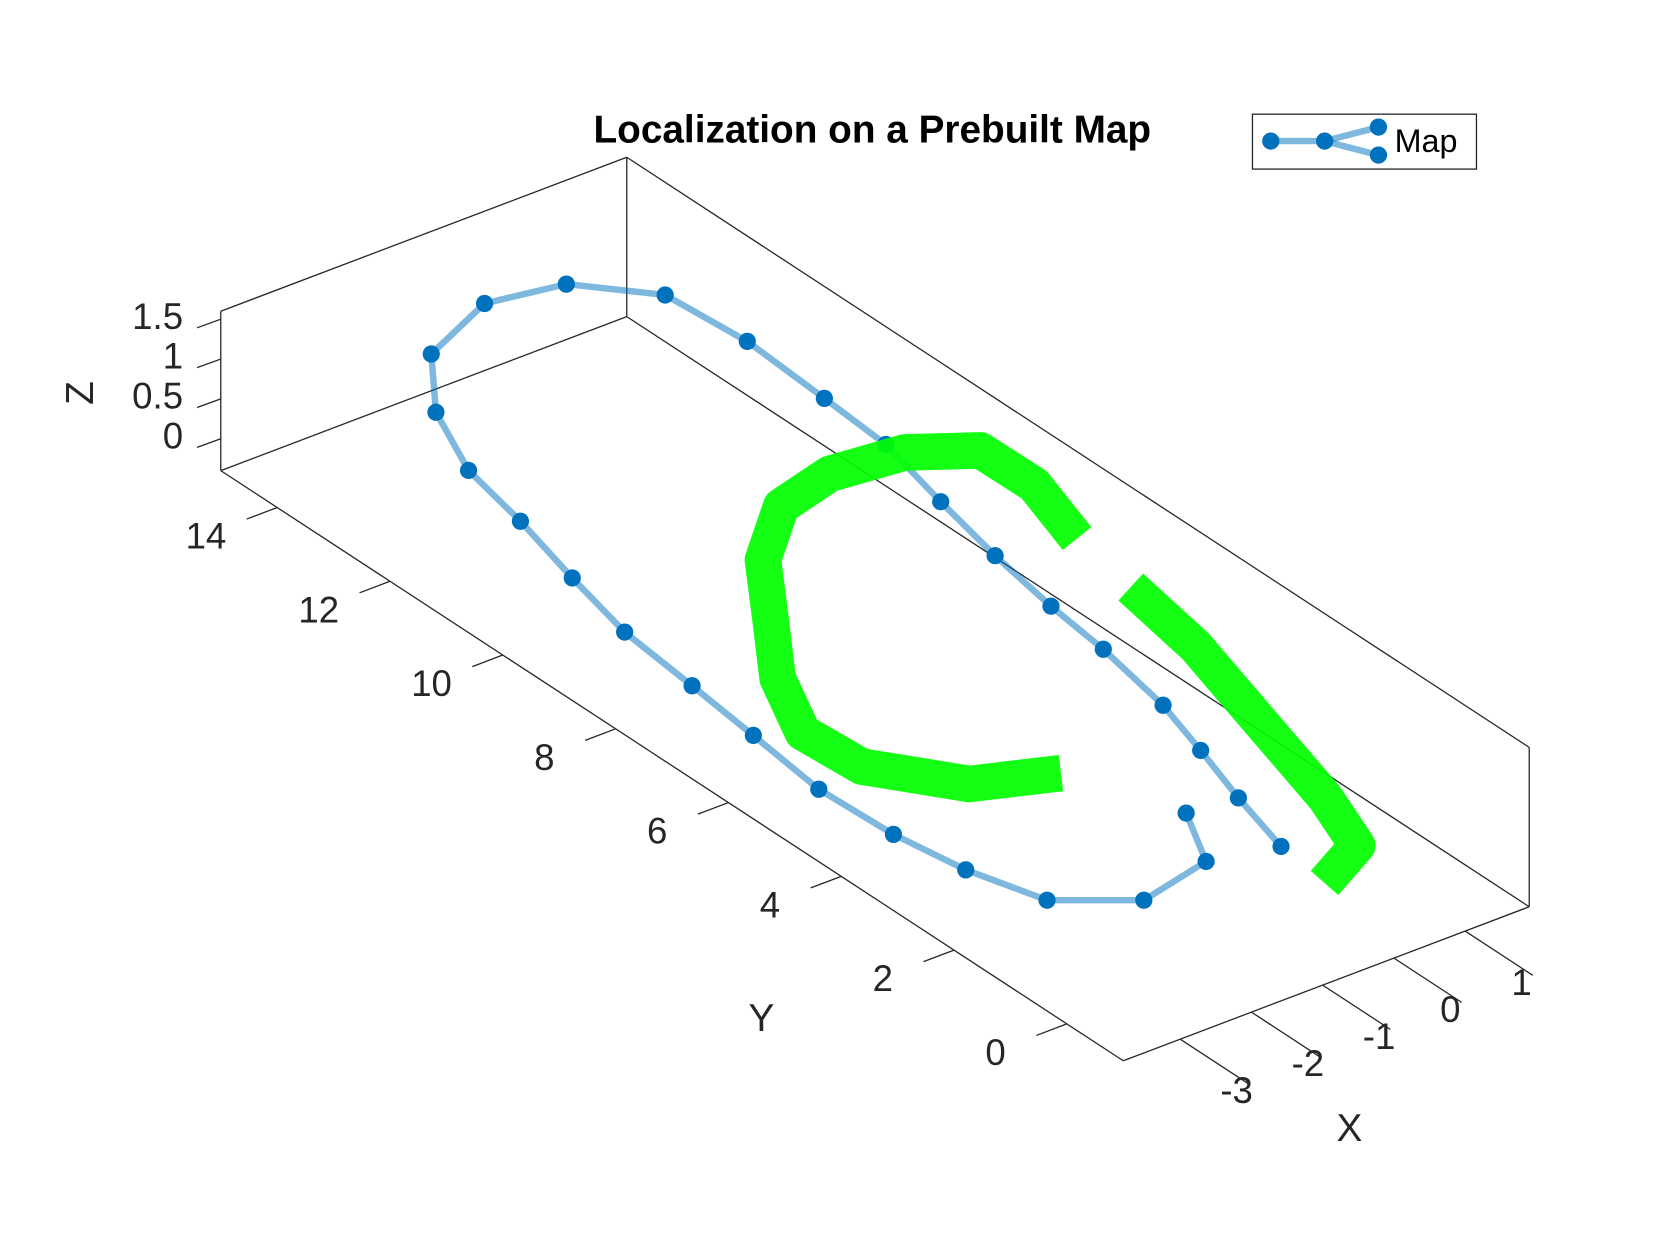 Image resolution: width=1680 pixels, height=1260 pixels. What do you see at coordinates (1349, 1128) in the screenshot?
I see `x-axis-label: X` at bounding box center [1349, 1128].